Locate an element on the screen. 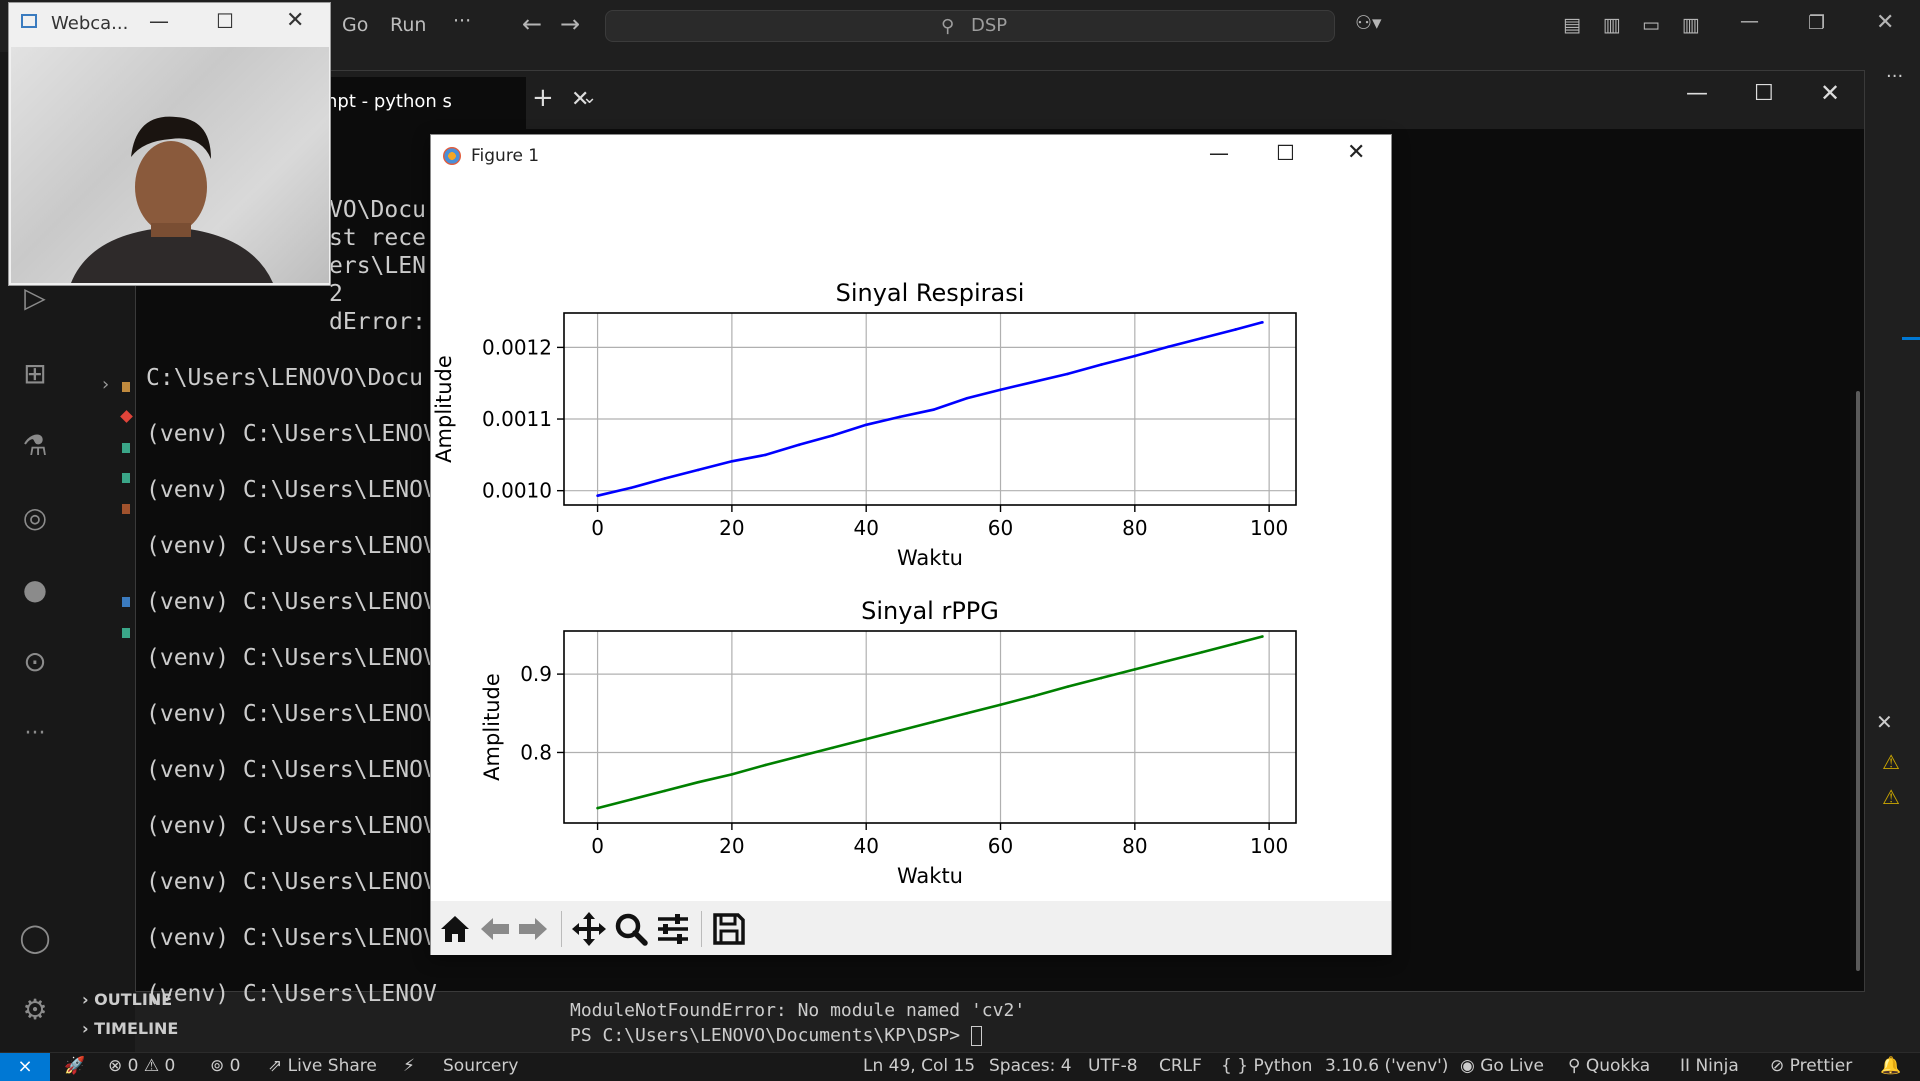 This screenshot has width=1920, height=1081. indentation: Spaces: 4 is located at coordinates (1030, 1066).